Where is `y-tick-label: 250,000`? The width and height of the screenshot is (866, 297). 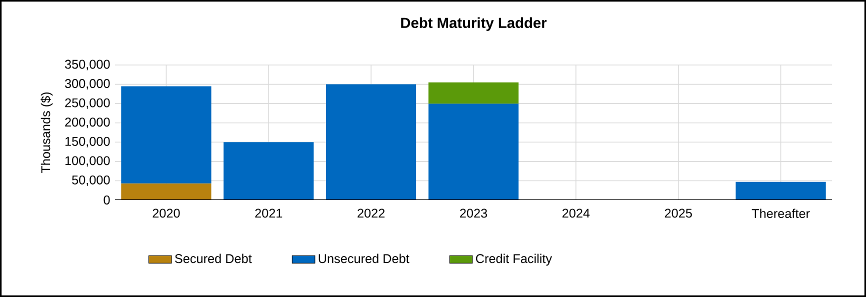 y-tick-label: 250,000 is located at coordinates (87, 103).